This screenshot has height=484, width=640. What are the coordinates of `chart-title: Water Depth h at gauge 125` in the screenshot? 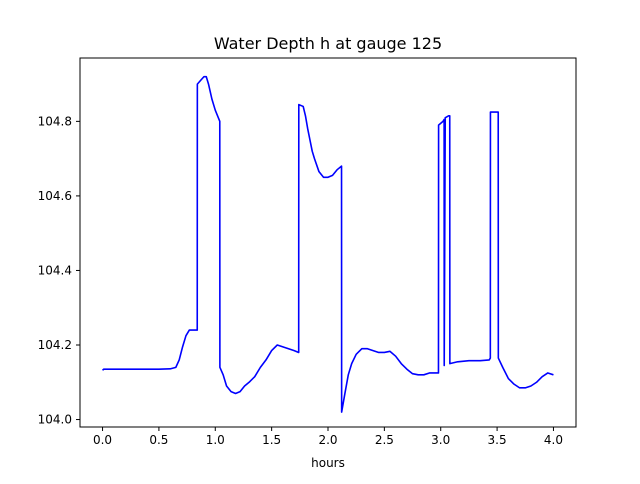 It's located at (328, 43).